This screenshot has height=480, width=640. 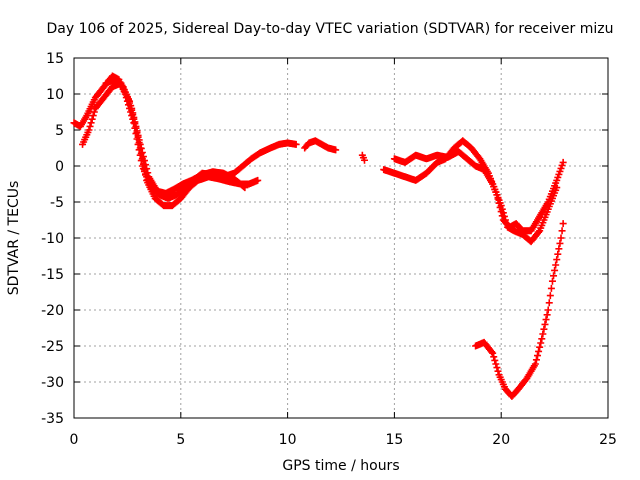 What do you see at coordinates (57, 203) in the screenshot?
I see `y-tick-label: -5` at bounding box center [57, 203].